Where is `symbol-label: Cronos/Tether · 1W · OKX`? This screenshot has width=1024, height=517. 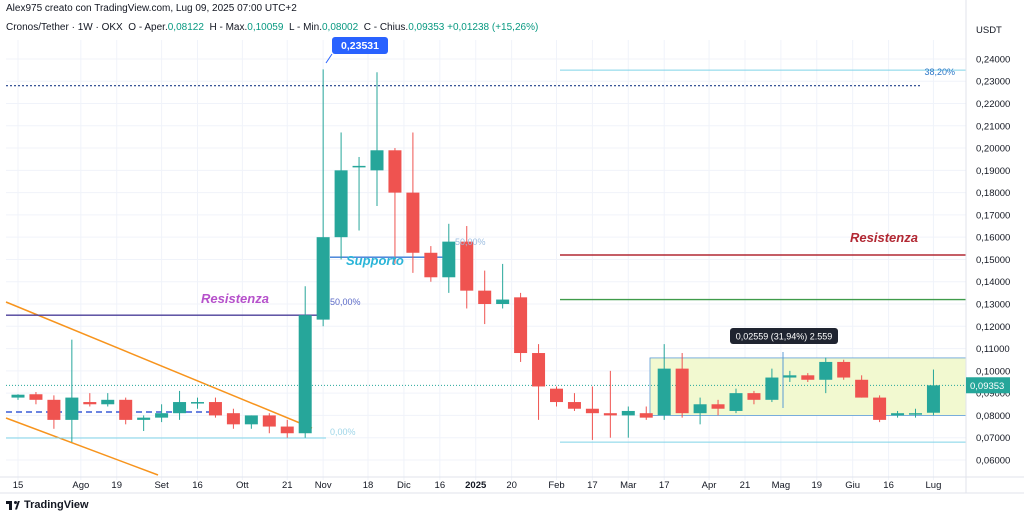 symbol-label: Cronos/Tether · 1W · OKX is located at coordinates (64, 27).